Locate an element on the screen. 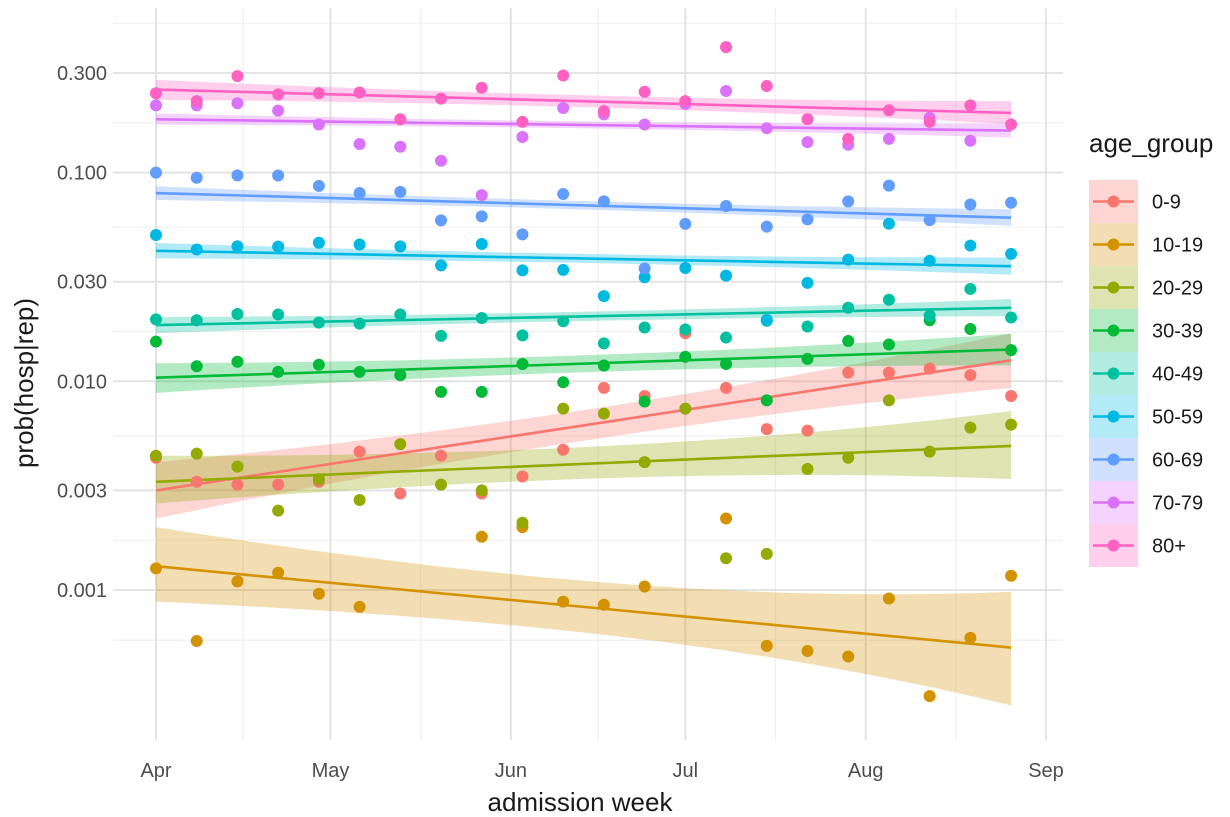 The image size is (1230, 817). y-tick-label: 0.100 is located at coordinates (82, 174).